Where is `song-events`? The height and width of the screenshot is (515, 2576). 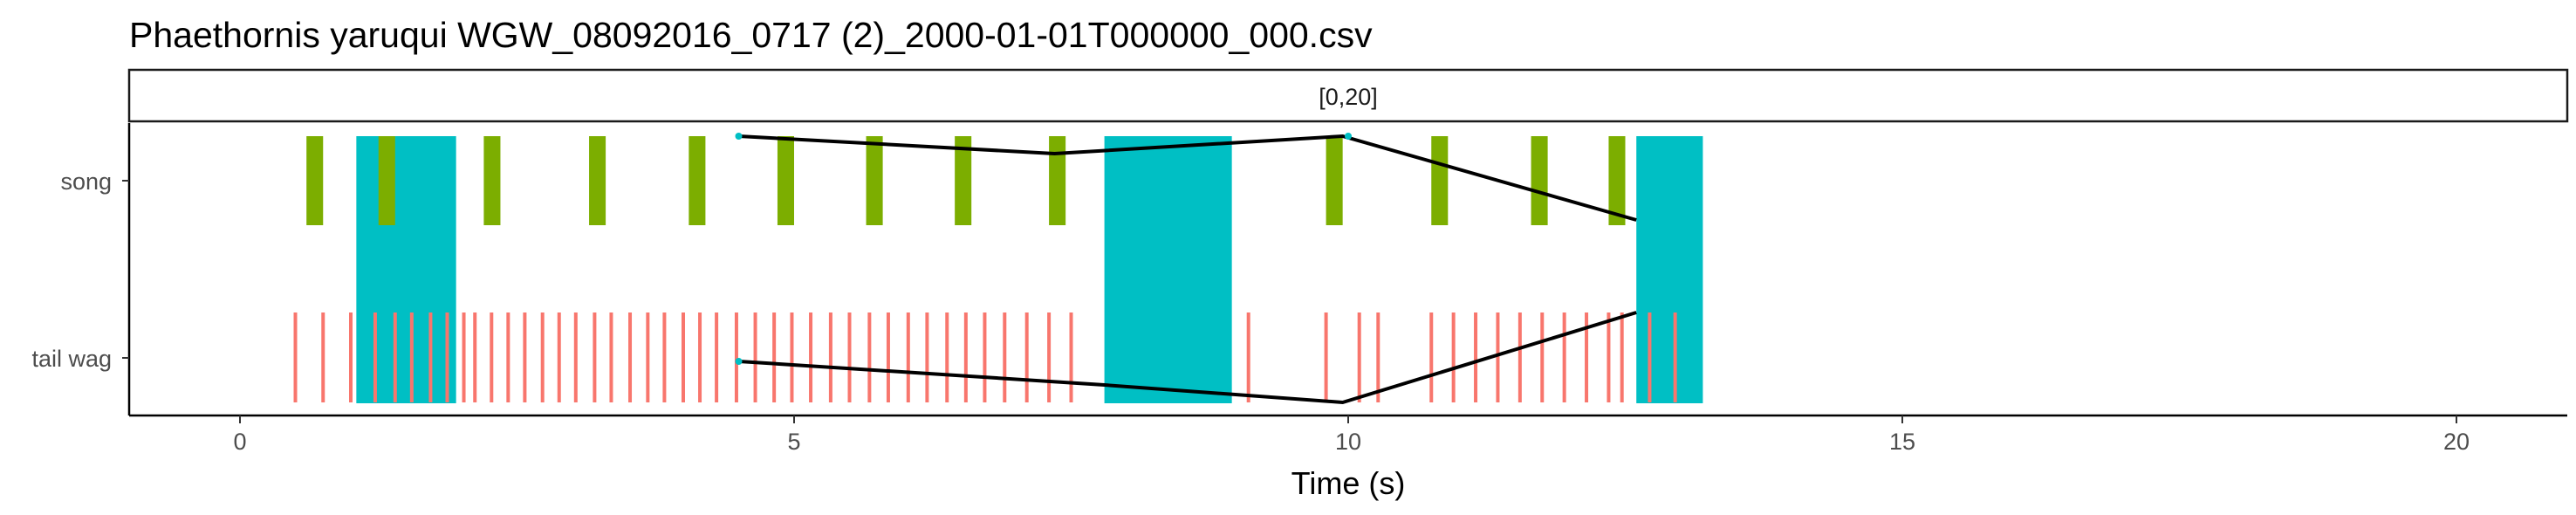
song-events is located at coordinates (966, 180).